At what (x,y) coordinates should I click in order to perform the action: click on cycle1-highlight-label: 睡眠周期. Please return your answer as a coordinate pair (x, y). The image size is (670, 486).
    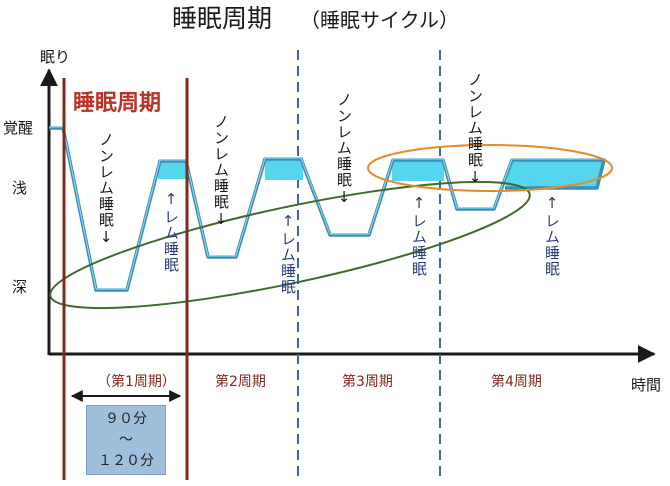
    Looking at the image, I should click on (117, 103).